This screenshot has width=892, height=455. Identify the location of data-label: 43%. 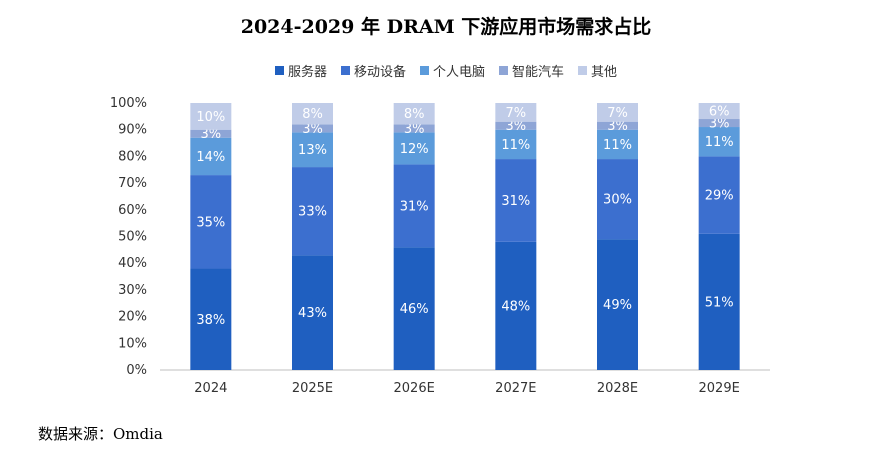
(312, 313).